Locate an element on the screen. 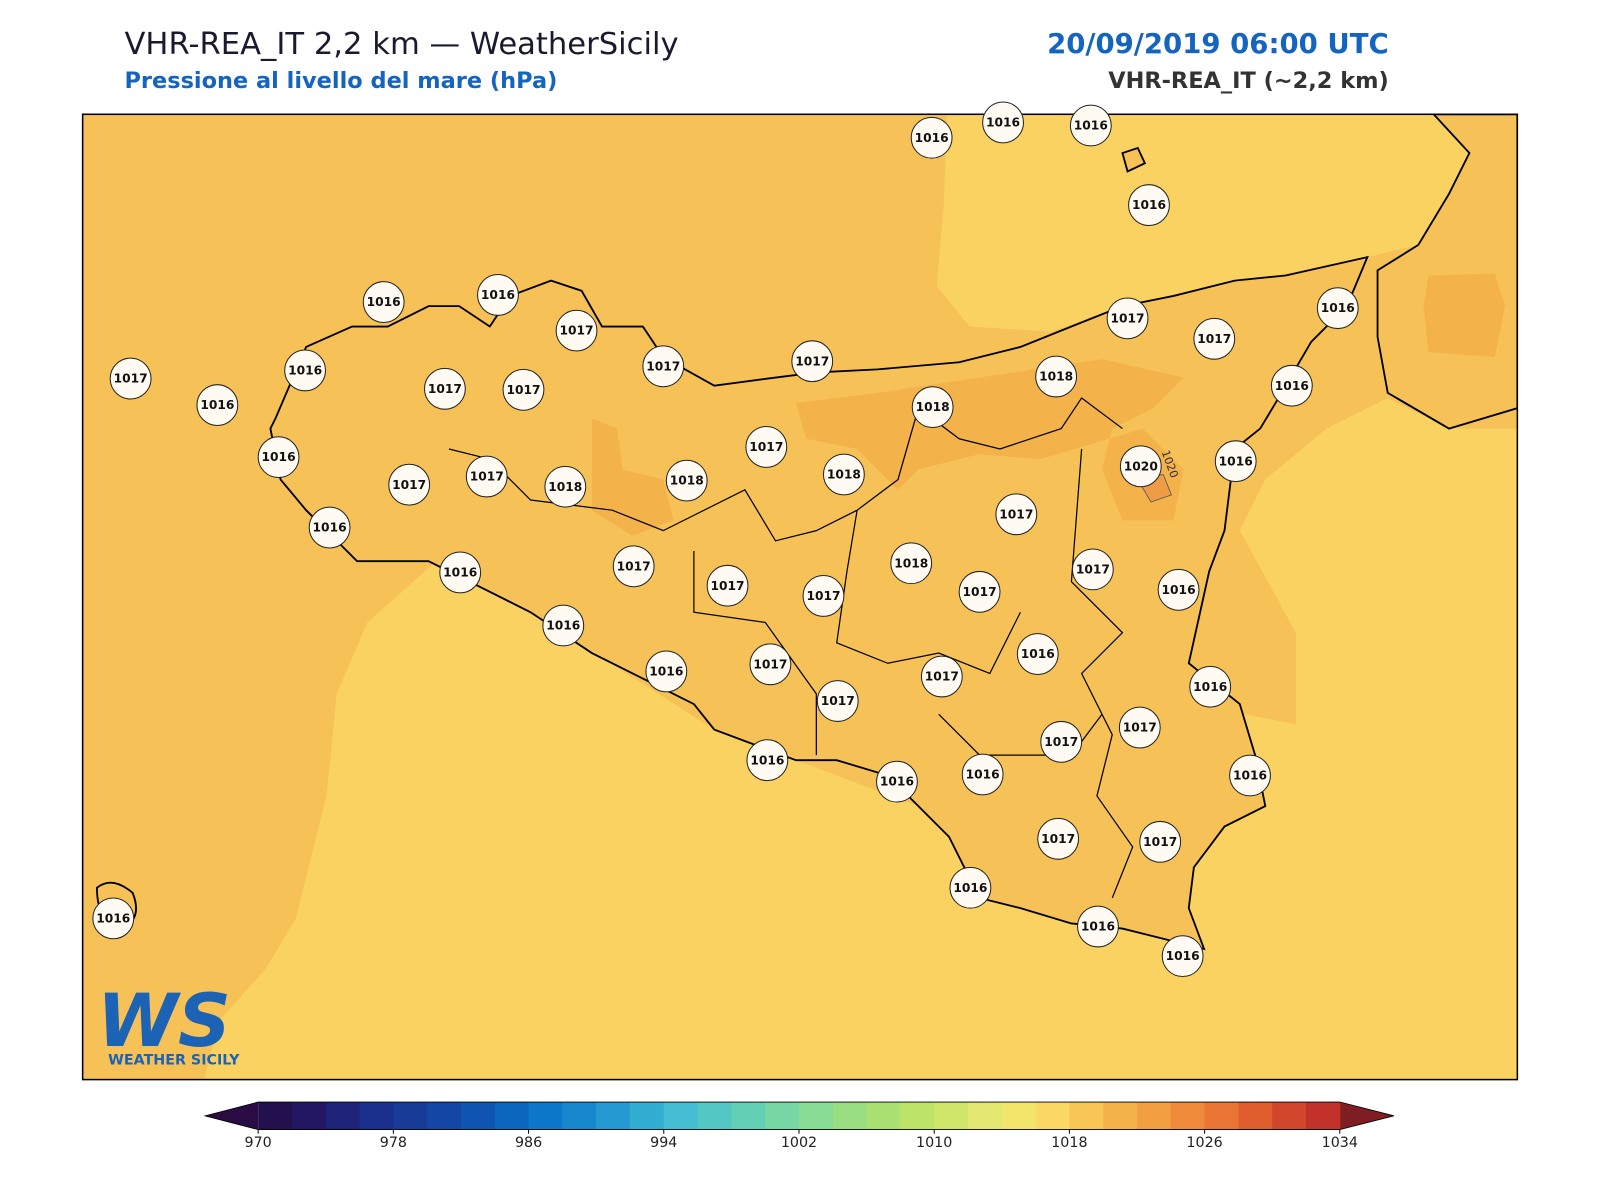 The height and width of the screenshot is (1200, 1600). title: VHR-REA_IT 2,2 km — WeatherSicily is located at coordinates (401, 44).